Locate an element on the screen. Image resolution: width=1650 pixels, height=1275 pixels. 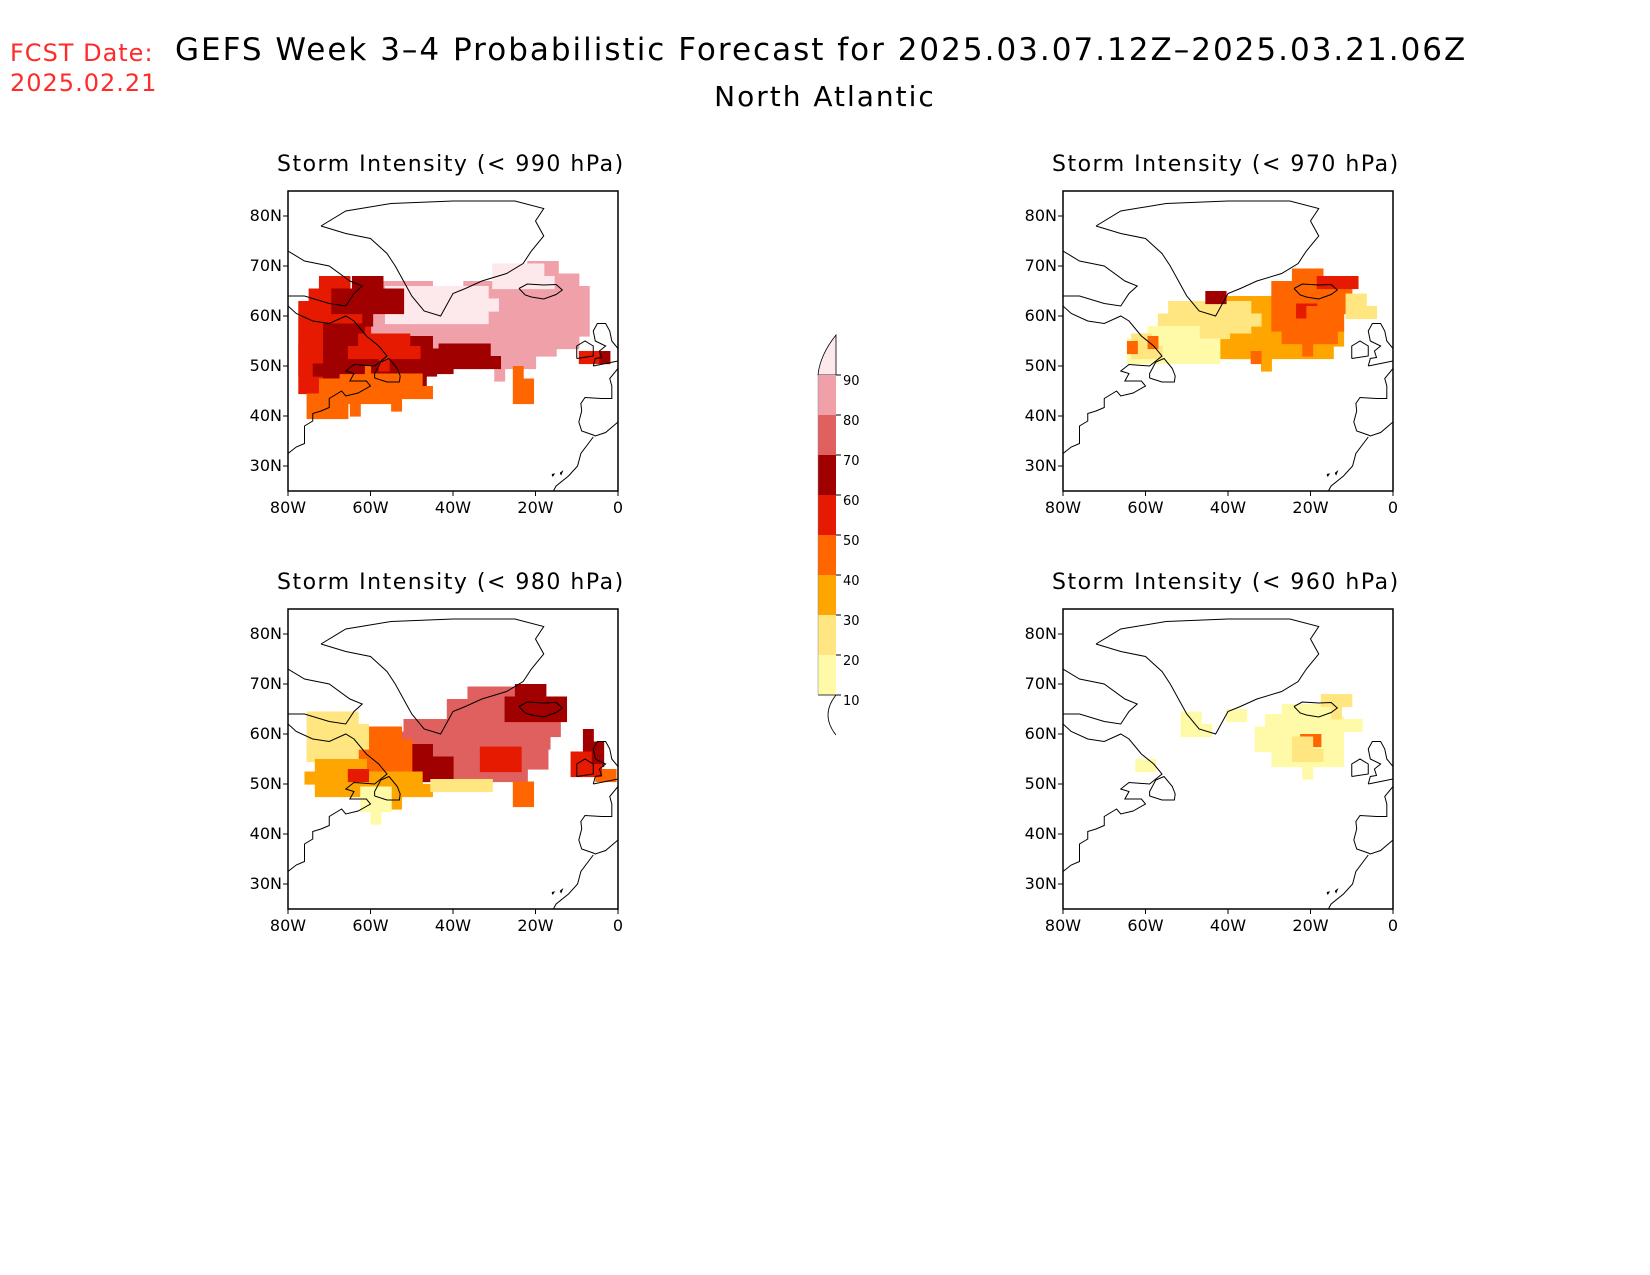
lon-label: 60W is located at coordinates (370, 507).